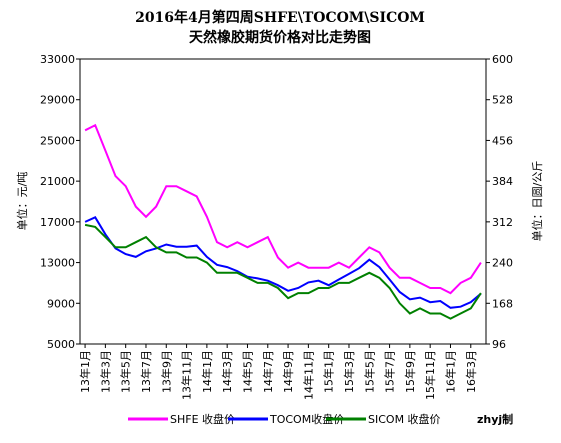 The image size is (561, 443). Describe the element at coordinates (502, 222) in the screenshot. I see `y2-tick-label: 312` at that location.